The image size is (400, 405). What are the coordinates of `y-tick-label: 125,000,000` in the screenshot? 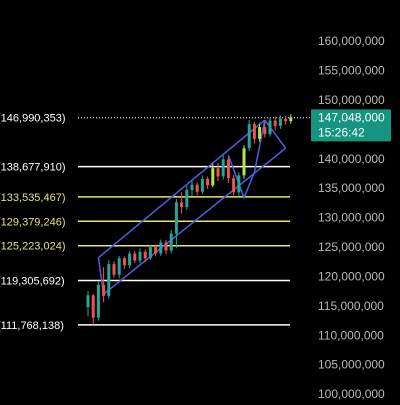 It's located at (351, 247).